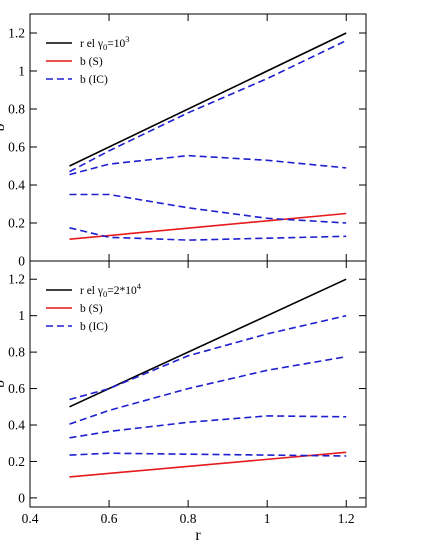 The image size is (421, 545). I want to click on x-tick-label: 0.8, so click(188, 518).